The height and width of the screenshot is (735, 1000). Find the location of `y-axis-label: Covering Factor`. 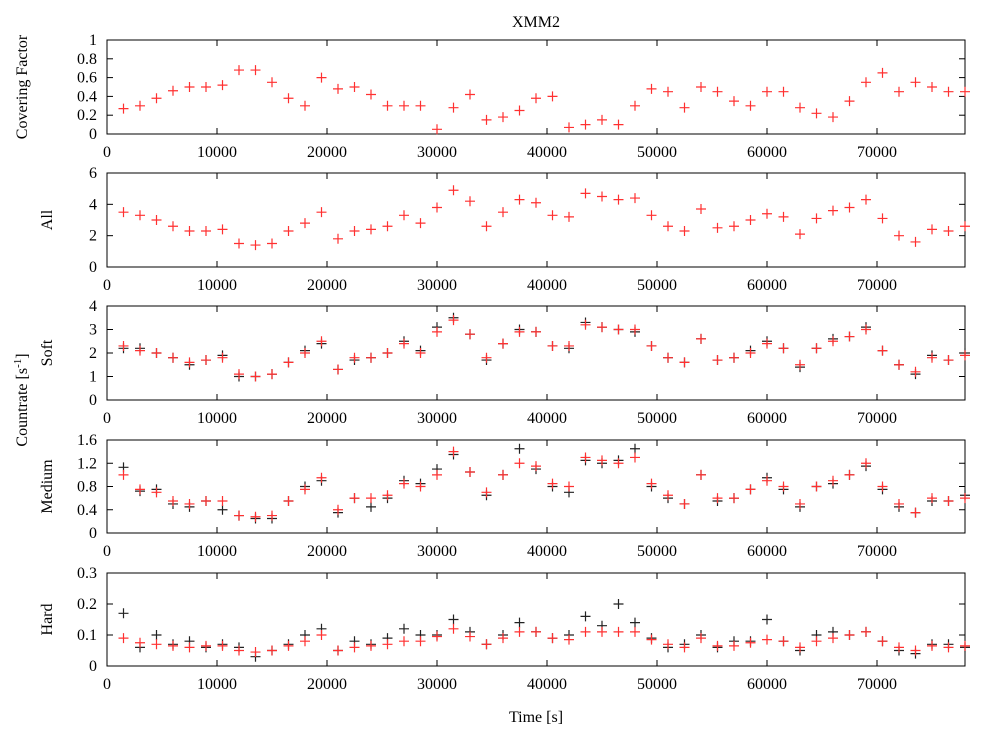

y-axis-label: Covering Factor is located at coordinates (22, 86).